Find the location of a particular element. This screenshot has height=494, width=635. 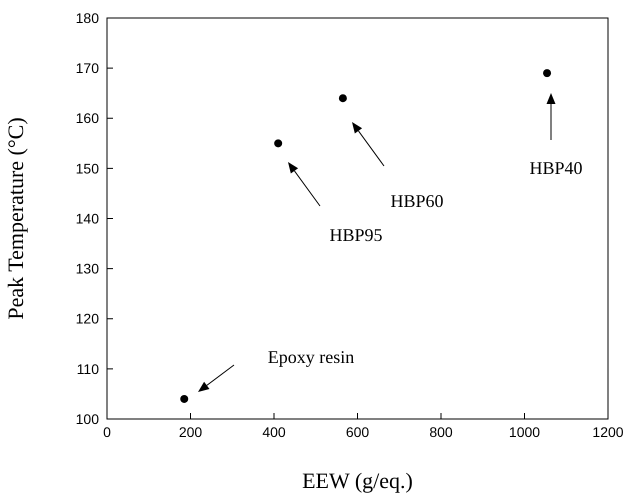

x-tick-label: 800 is located at coordinates (441, 432).